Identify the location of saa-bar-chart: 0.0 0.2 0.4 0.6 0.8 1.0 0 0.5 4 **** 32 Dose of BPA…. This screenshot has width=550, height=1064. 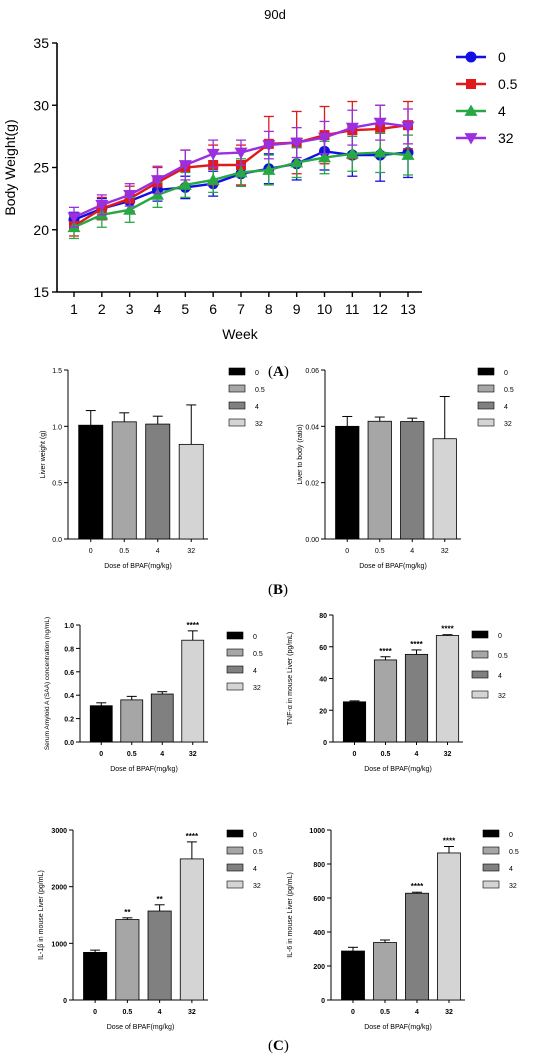
(153, 695).